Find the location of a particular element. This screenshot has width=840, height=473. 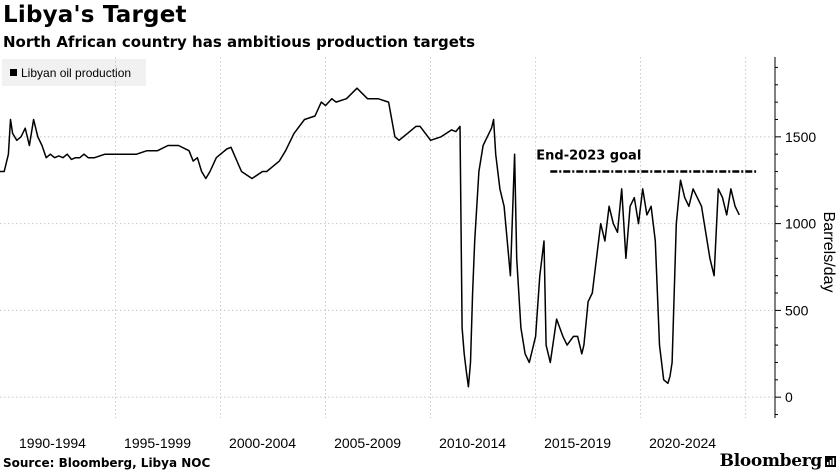

brand-logo: Bloomberg is located at coordinates (778, 461).